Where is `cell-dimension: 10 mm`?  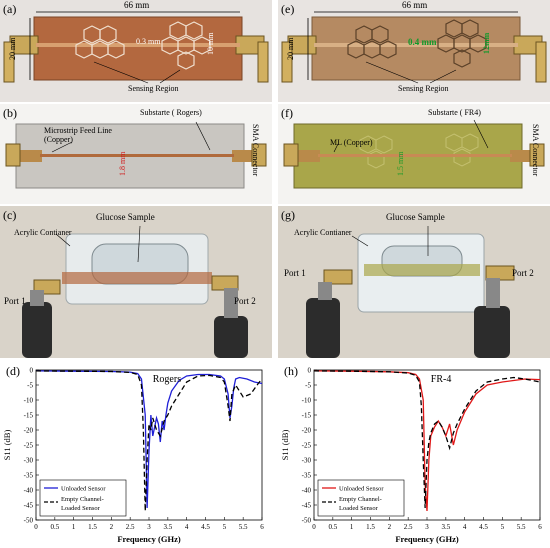
cell-dimension: 10 mm is located at coordinates (210, 43).